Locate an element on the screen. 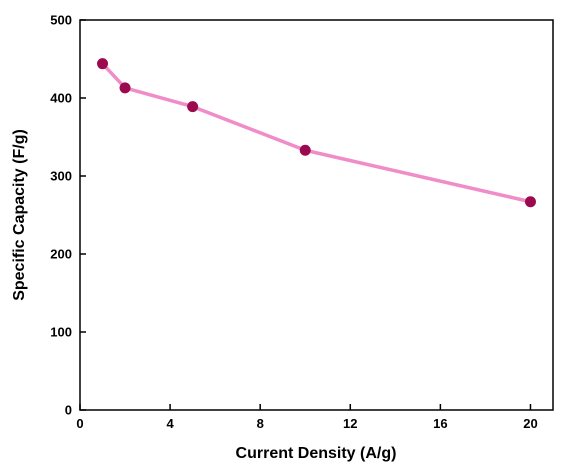 The height and width of the screenshot is (466, 563). x-tick-label-5: 20 is located at coordinates (530, 423).